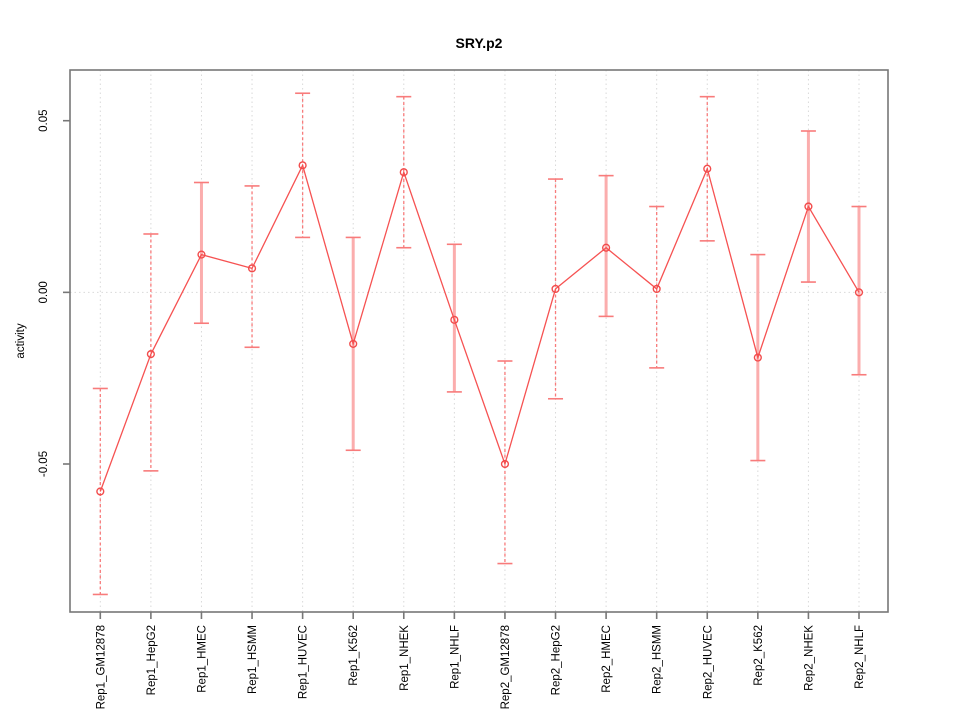  I want to click on y-axis-title: activity, so click(21, 340).